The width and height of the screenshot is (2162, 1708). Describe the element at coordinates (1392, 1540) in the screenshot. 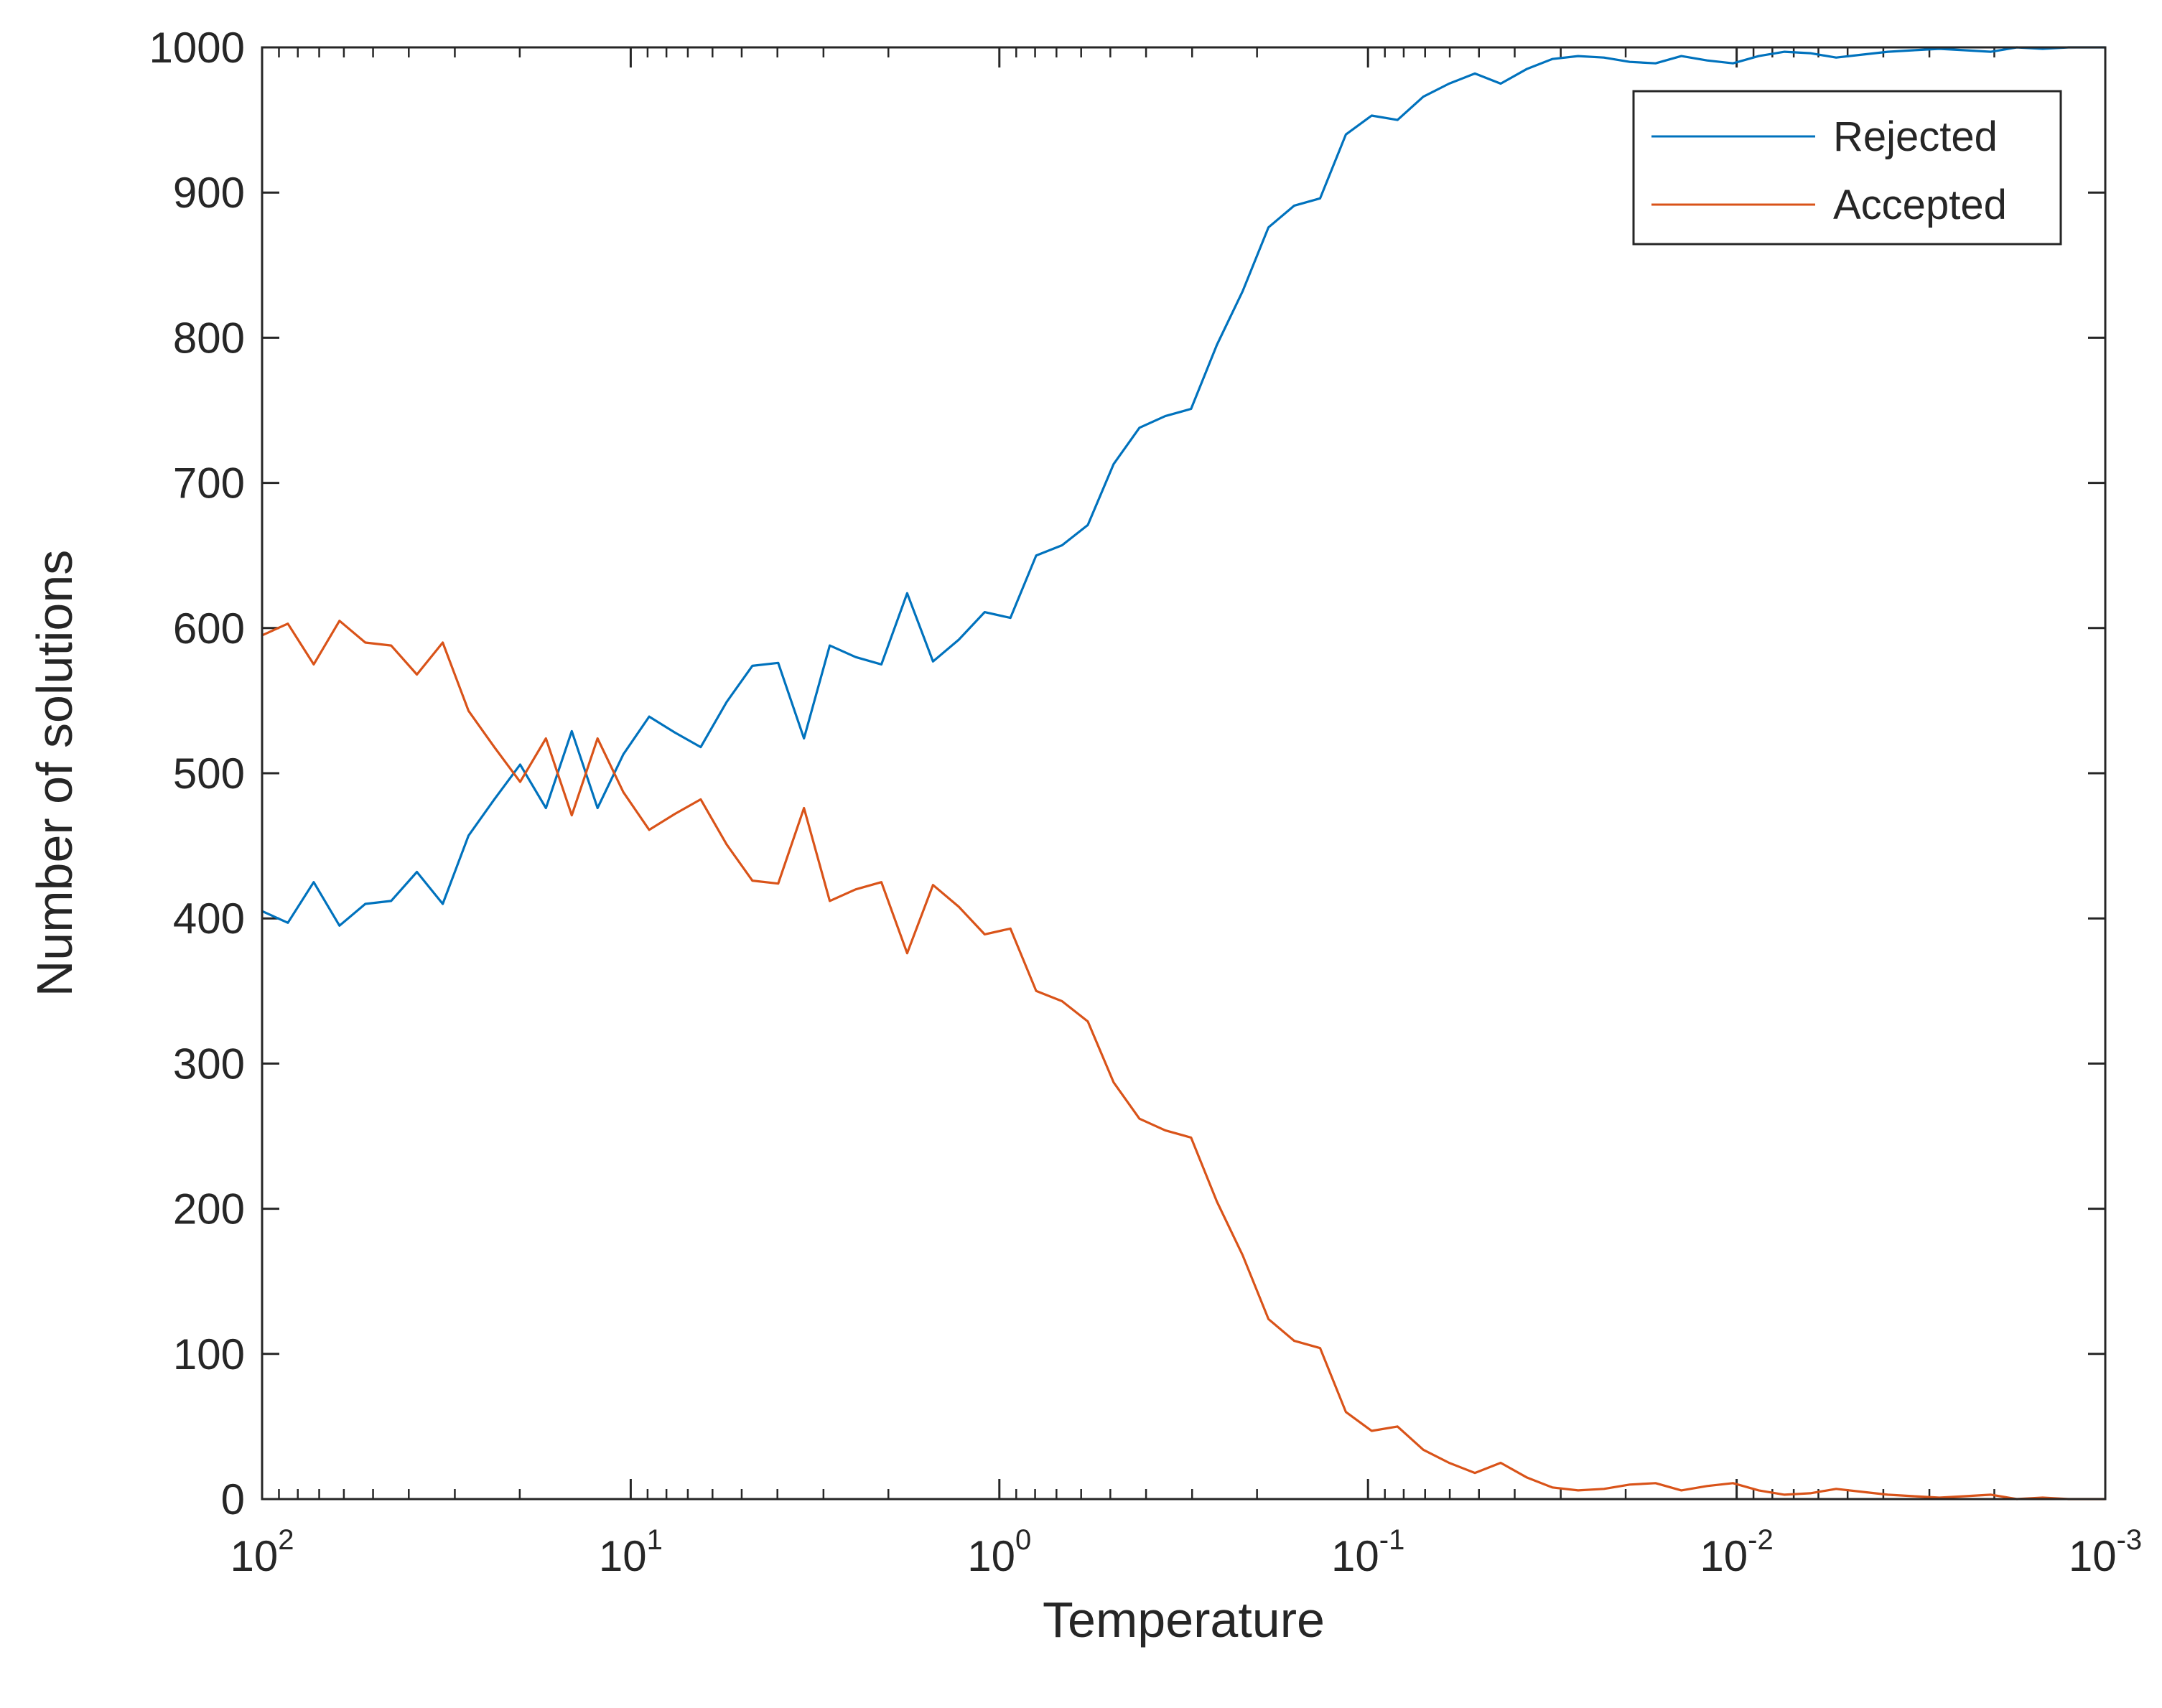

I see `x-tick-exponent: -1` at that location.